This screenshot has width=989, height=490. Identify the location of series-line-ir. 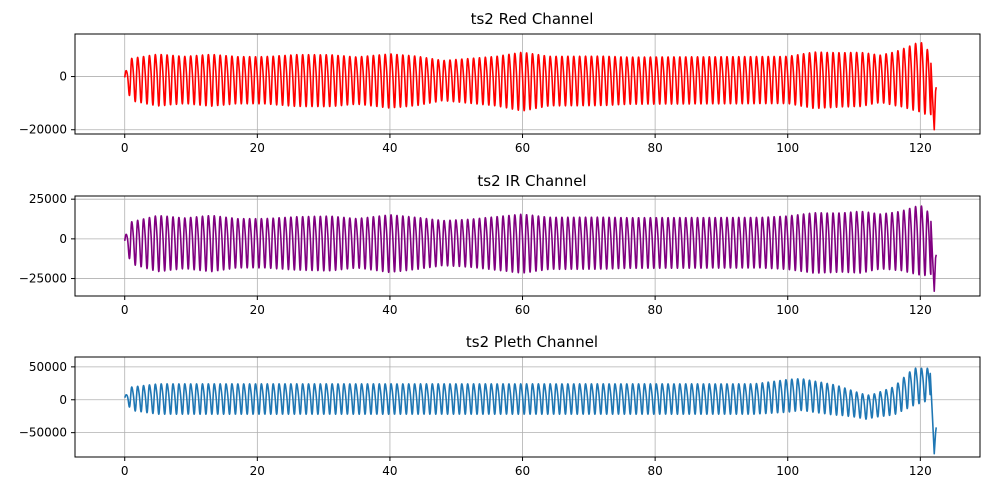
(530, 249).